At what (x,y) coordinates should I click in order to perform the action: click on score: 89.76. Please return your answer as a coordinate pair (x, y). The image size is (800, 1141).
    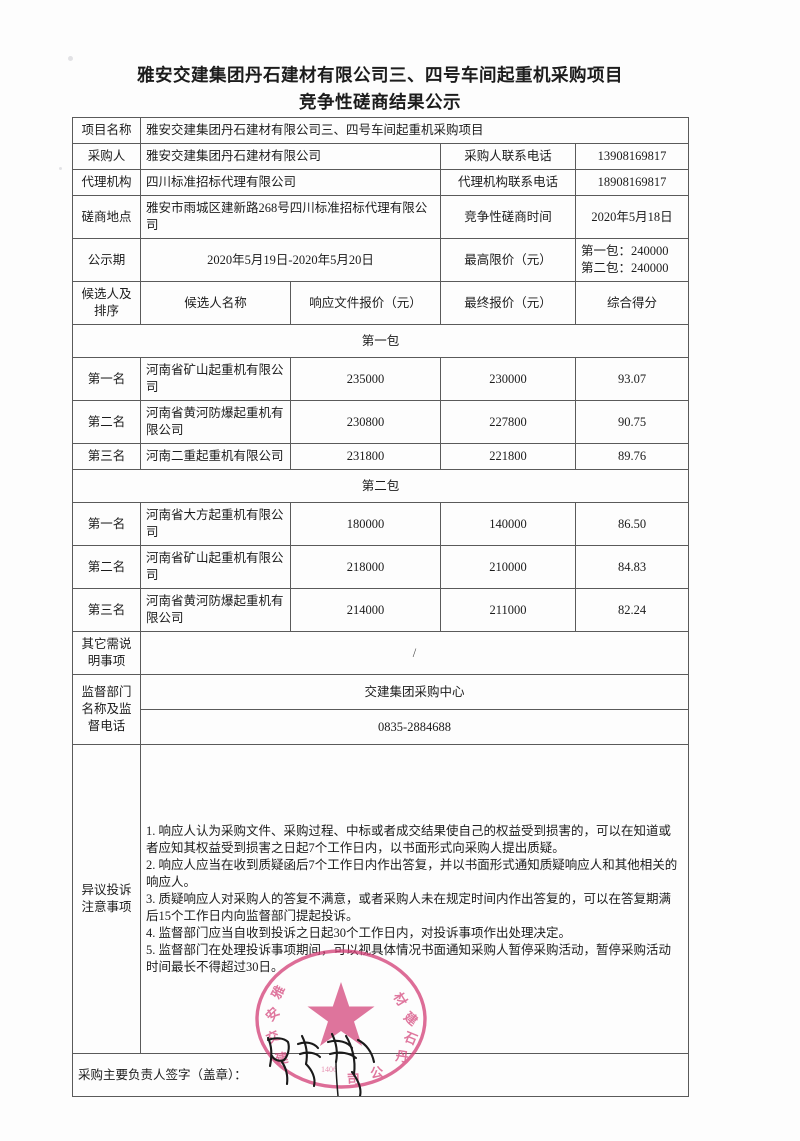
    Looking at the image, I should click on (632, 456).